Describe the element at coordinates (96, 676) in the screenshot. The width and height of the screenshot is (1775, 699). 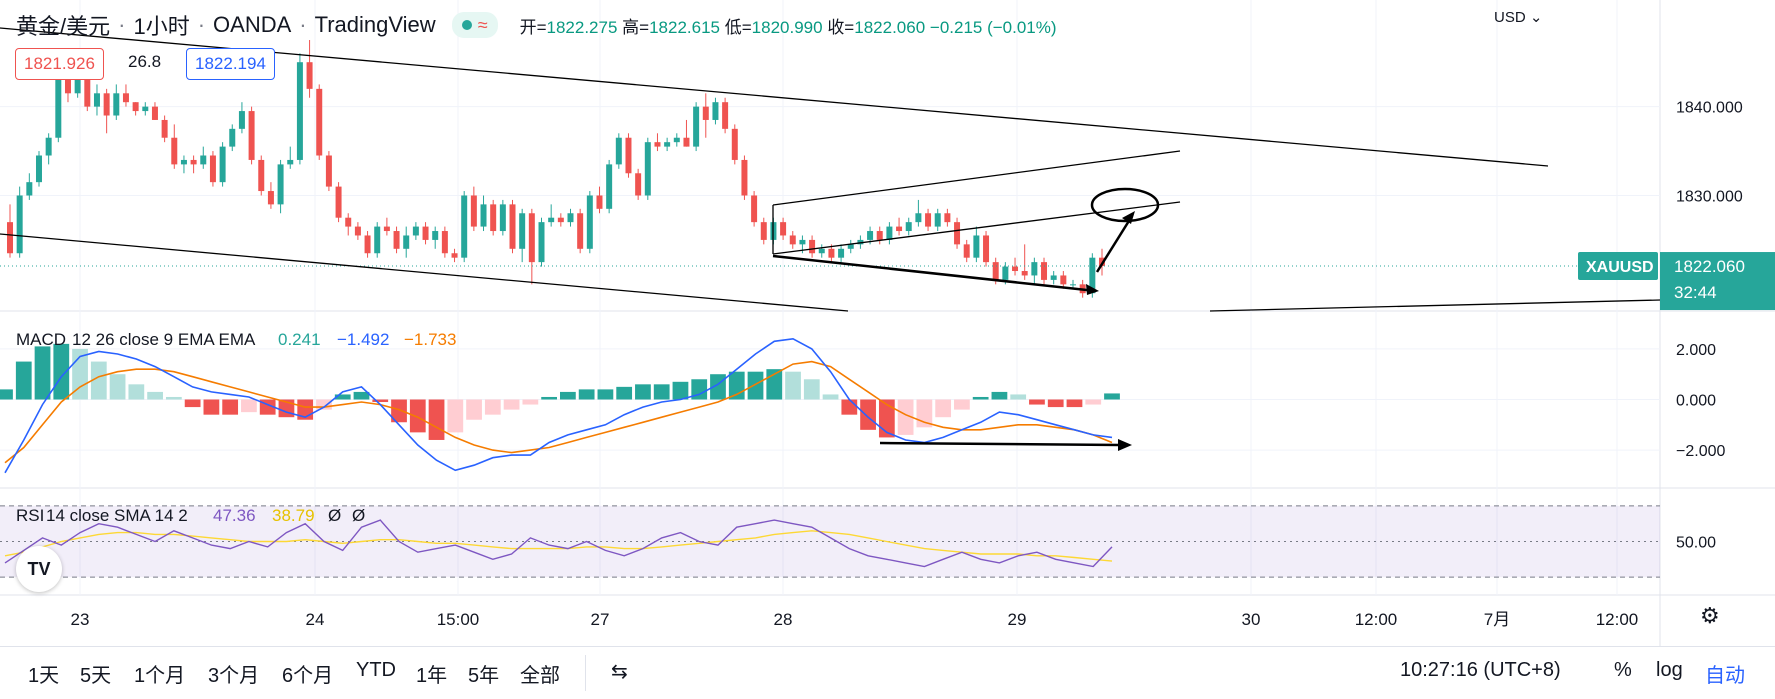
I see `timeframe-button: 5天` at that location.